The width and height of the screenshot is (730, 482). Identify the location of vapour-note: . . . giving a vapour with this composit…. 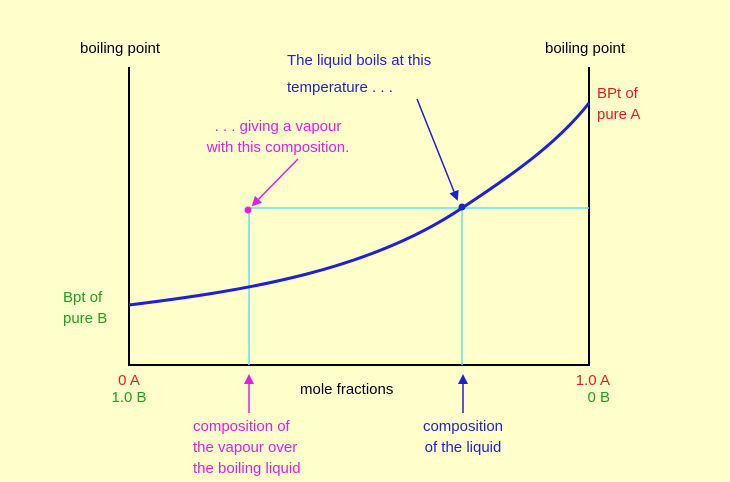
(278, 137).